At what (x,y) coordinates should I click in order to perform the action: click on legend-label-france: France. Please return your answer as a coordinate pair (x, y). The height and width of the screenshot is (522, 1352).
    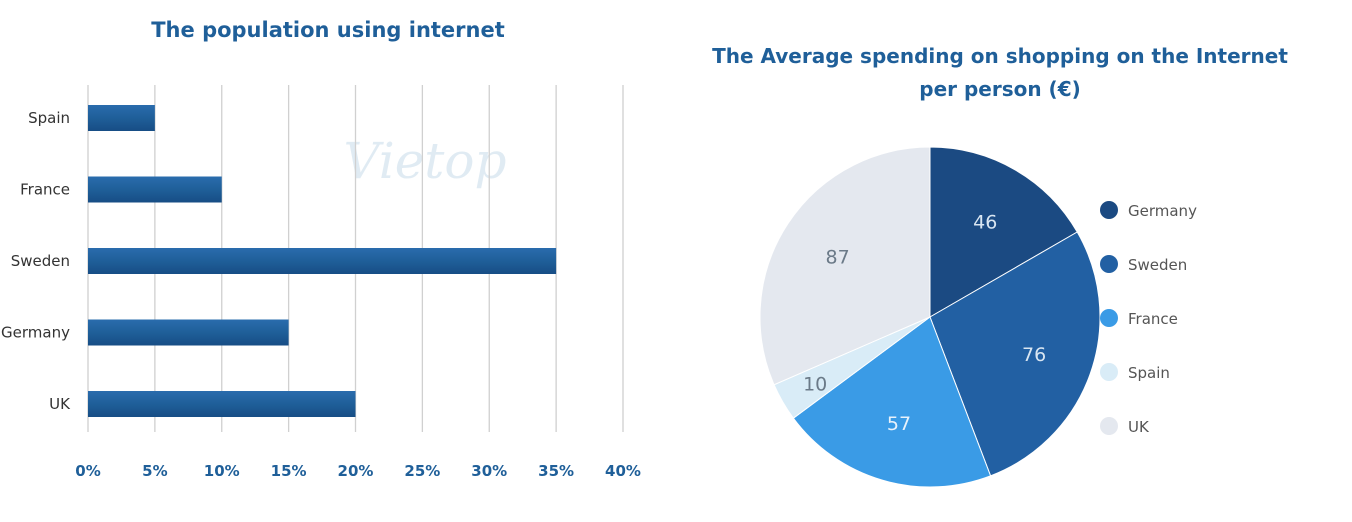
    Looking at the image, I should click on (1153, 319).